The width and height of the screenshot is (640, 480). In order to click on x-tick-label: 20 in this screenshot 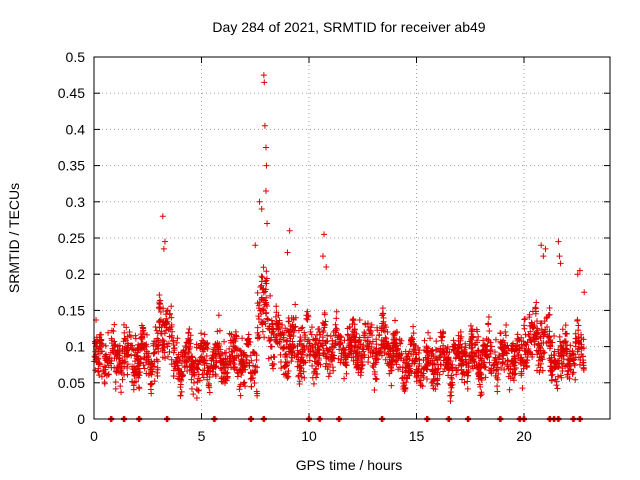, I will do `click(524, 436)`.